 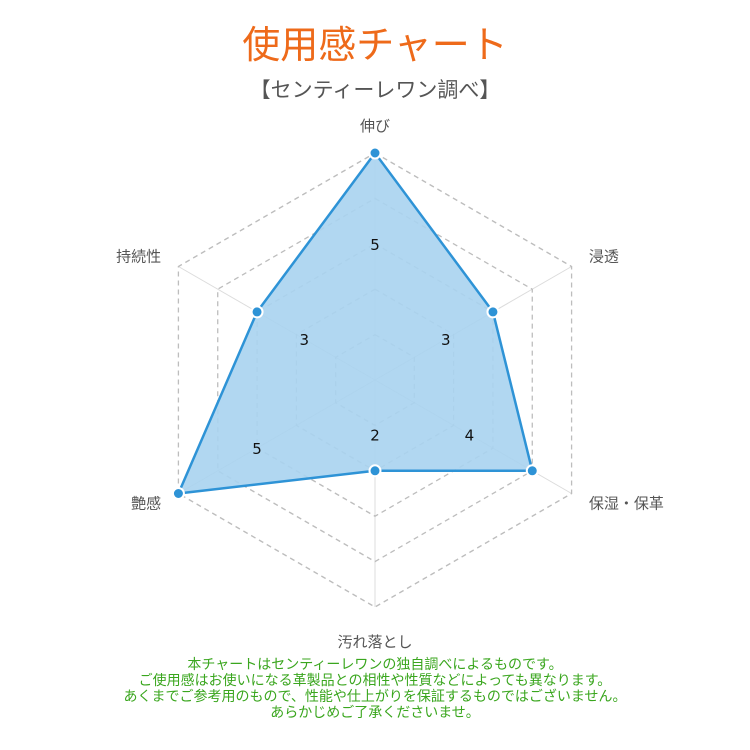 What do you see at coordinates (604, 257) in the screenshot?
I see `category-label: 浸透` at bounding box center [604, 257].